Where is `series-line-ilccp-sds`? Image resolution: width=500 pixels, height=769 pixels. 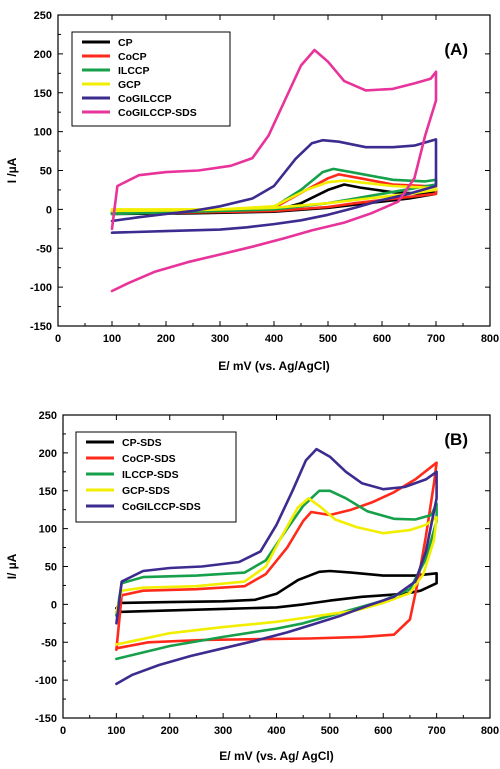 series-line-ilccp-sds is located at coordinates (276, 575).